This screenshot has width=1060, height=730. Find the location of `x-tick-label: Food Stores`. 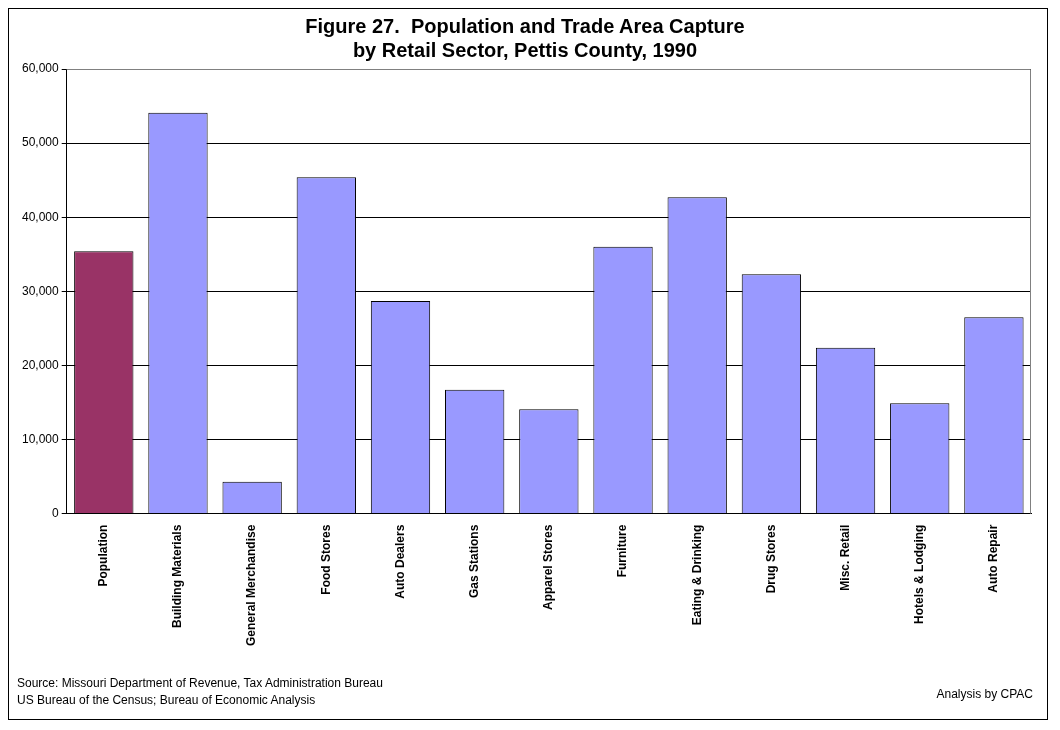

x-tick-label: Food Stores is located at coordinates (325, 559).